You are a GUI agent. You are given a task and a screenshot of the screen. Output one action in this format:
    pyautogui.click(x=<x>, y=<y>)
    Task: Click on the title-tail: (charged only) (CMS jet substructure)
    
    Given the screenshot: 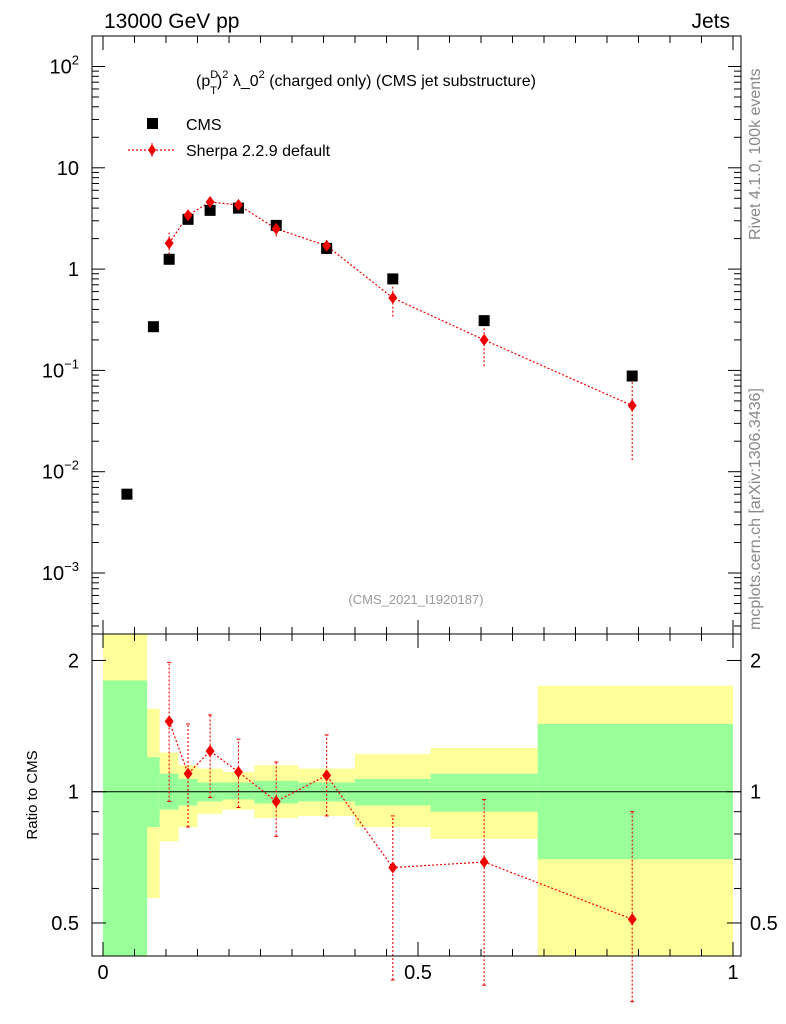 What is the action you would take?
    pyautogui.click(x=400, y=81)
    